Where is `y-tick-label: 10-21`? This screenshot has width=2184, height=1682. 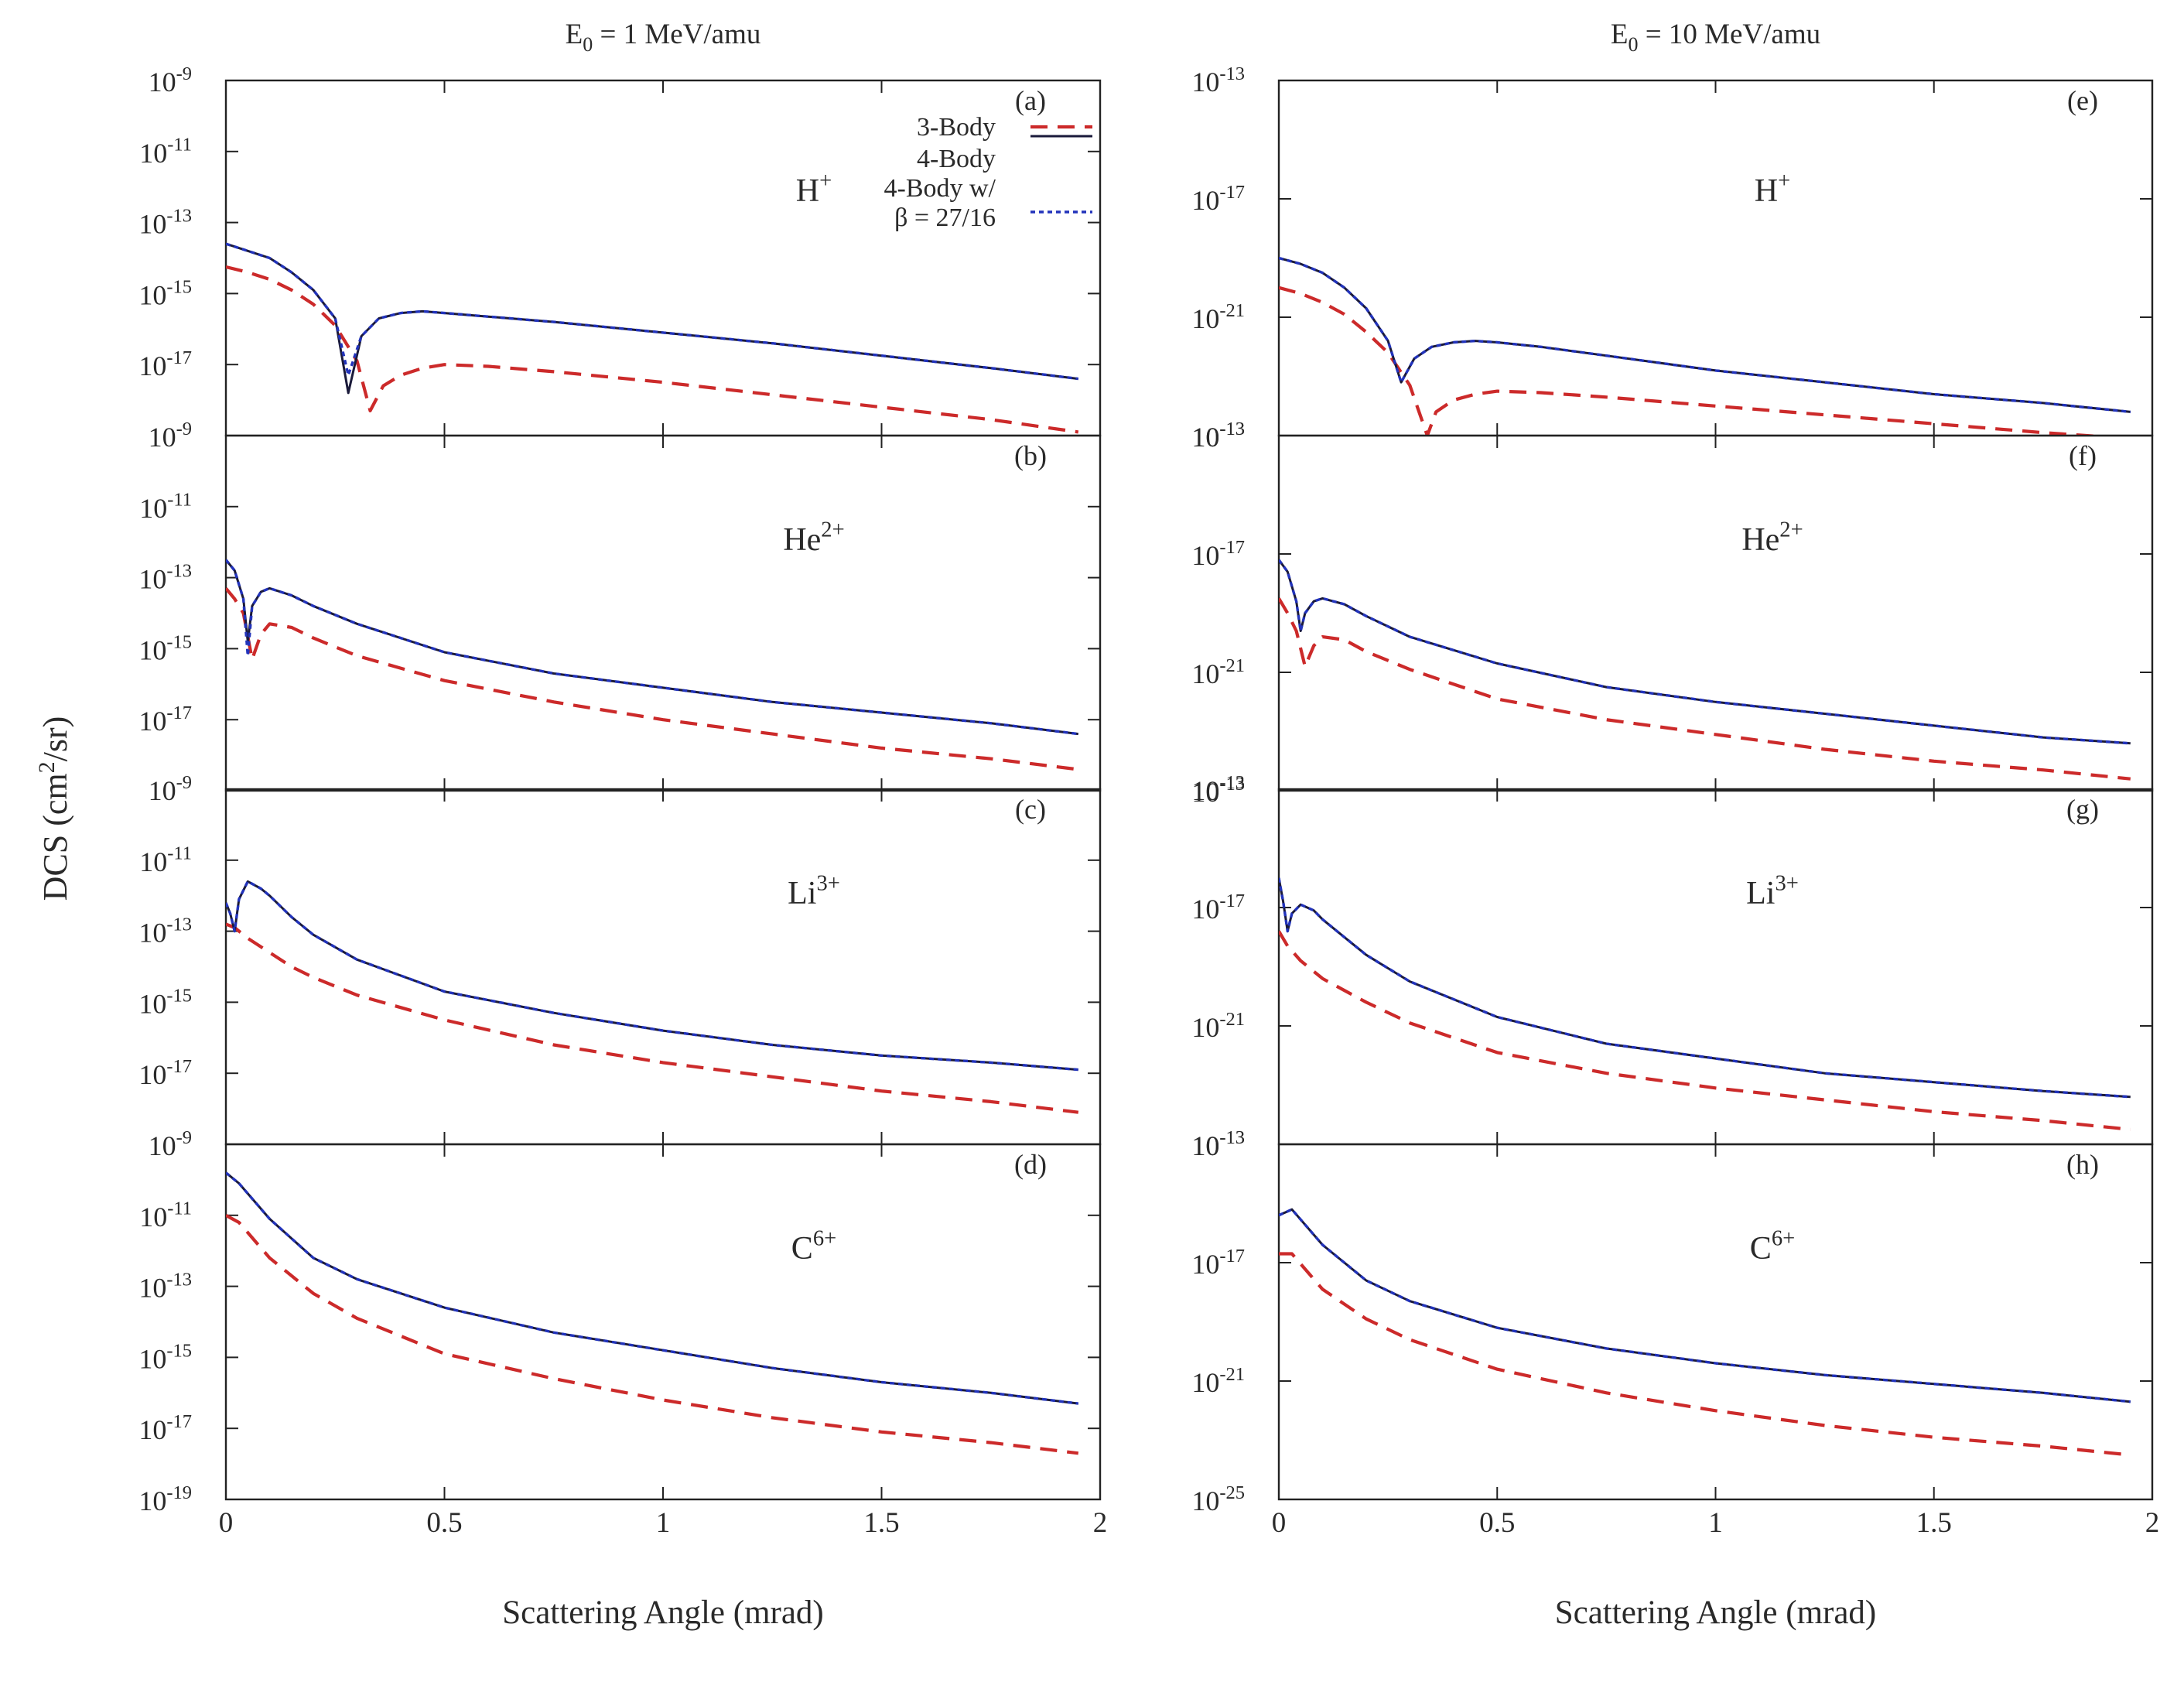 y-tick-label: 10-21 is located at coordinates (1218, 317).